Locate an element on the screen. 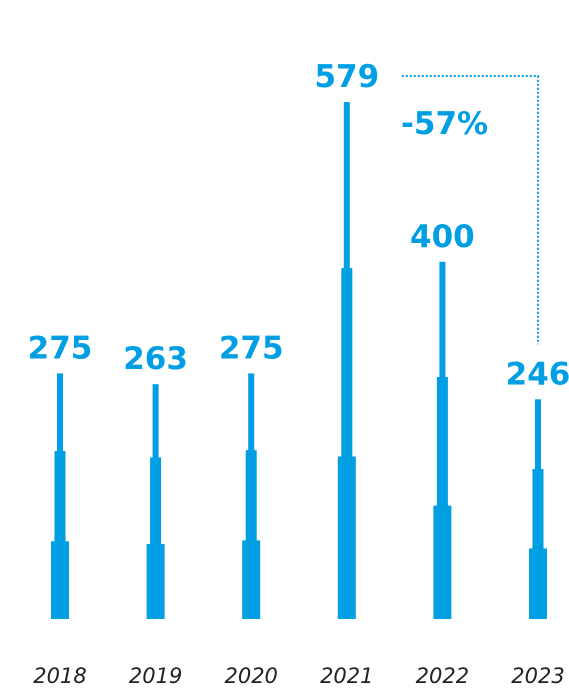 Image resolution: width=569 pixels, height=691 pixels. bar-wide-segment-2023 is located at coordinates (538, 583).